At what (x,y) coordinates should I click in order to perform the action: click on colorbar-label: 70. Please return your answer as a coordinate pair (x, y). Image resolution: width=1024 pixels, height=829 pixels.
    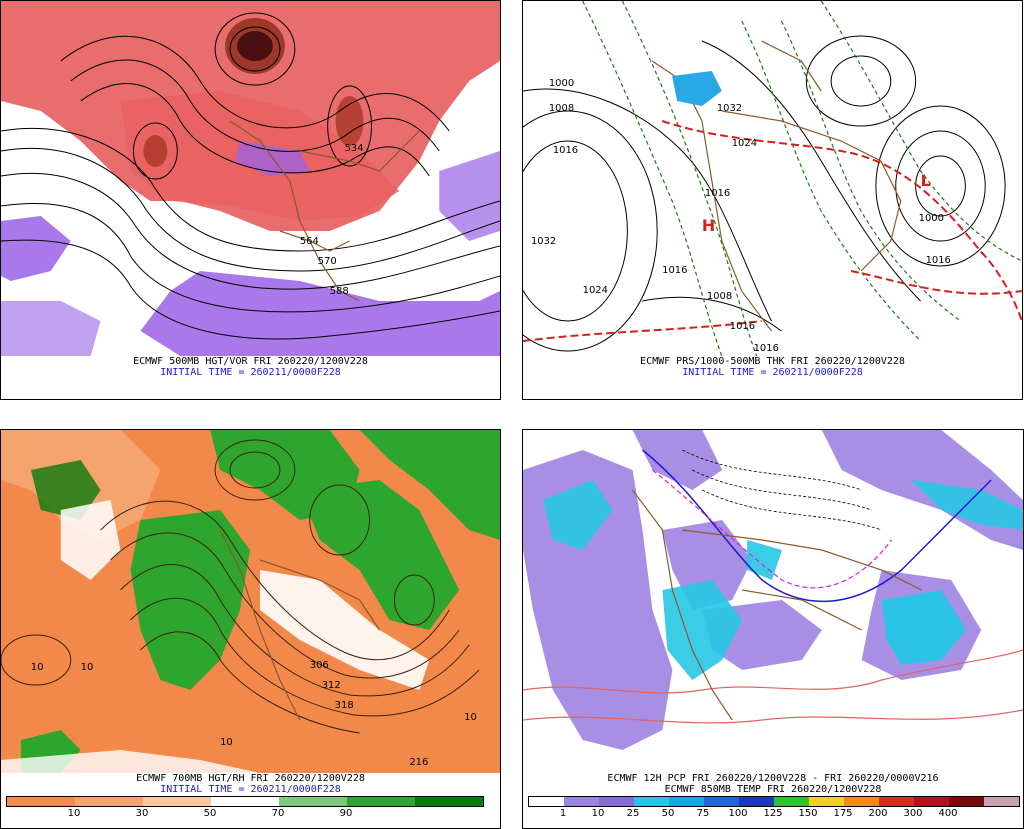
    Looking at the image, I should click on (278, 813).